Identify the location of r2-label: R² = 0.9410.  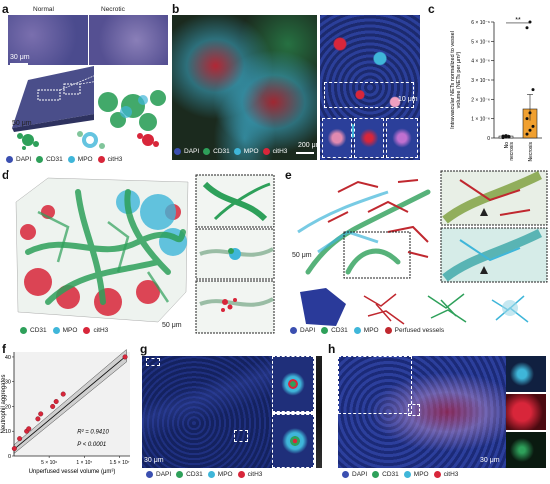
(93, 433).